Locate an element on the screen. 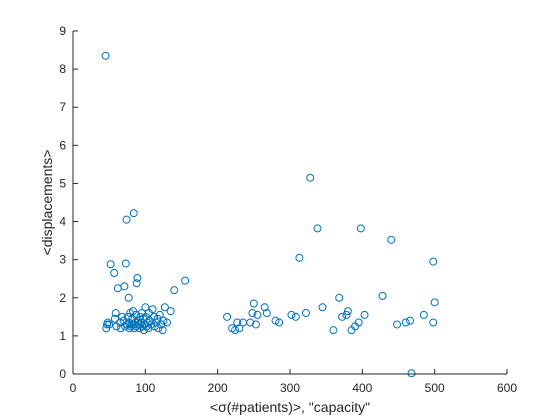 The image size is (560, 420). x-tick-label: 300 is located at coordinates (290, 388).